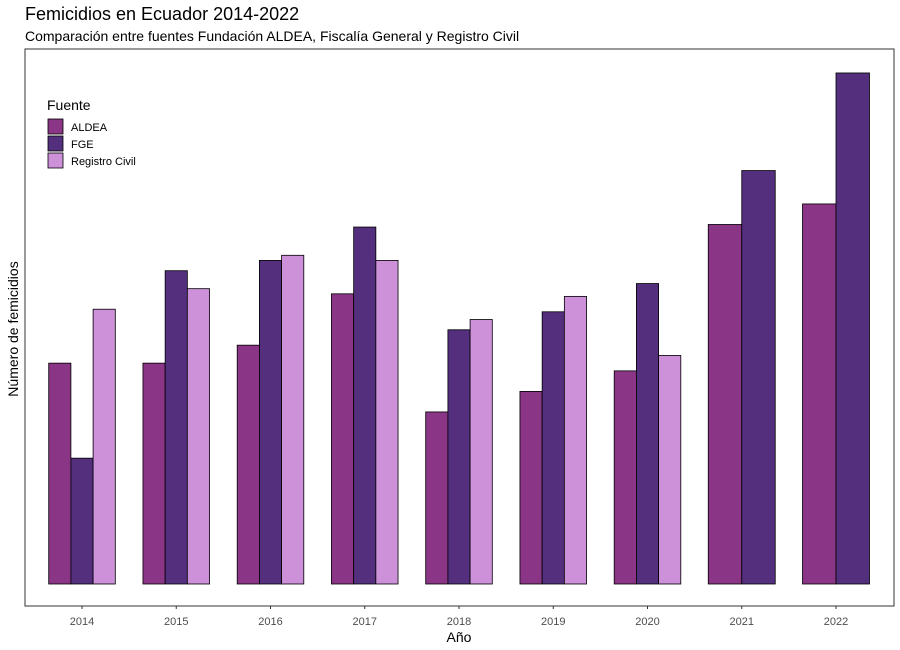  What do you see at coordinates (198, 436) in the screenshot?
I see `bar-registro-civil-2015` at bounding box center [198, 436].